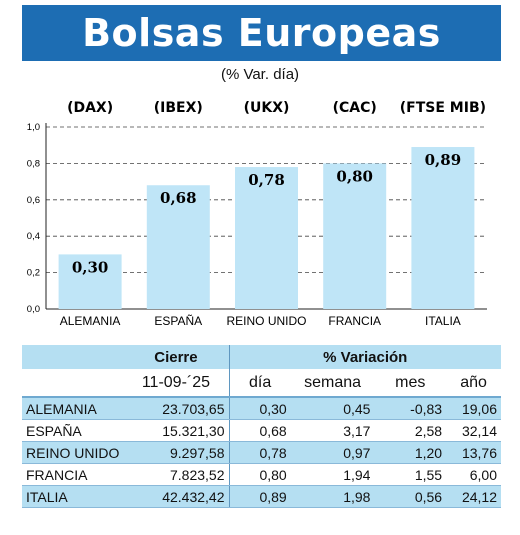  I want to click on index-name-label: (FTSE MIB), so click(443, 108).